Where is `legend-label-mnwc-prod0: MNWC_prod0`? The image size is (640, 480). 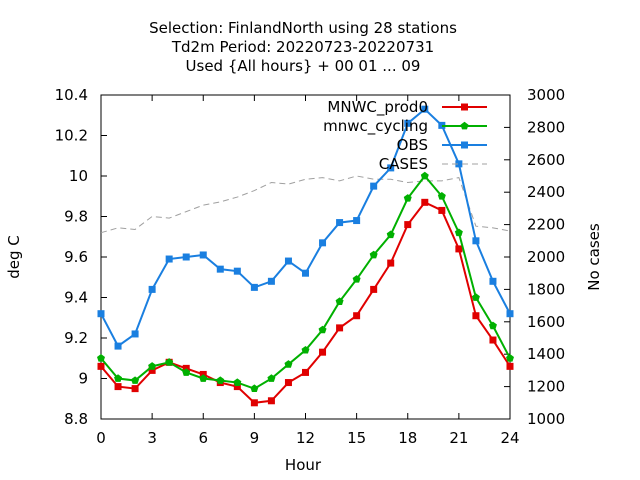
legend-label-mnwc-prod0: MNWC_prod0 is located at coordinates (377, 107).